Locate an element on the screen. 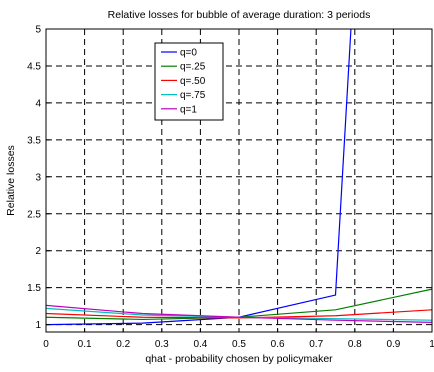  legend-label: q=1 is located at coordinates (188, 109).